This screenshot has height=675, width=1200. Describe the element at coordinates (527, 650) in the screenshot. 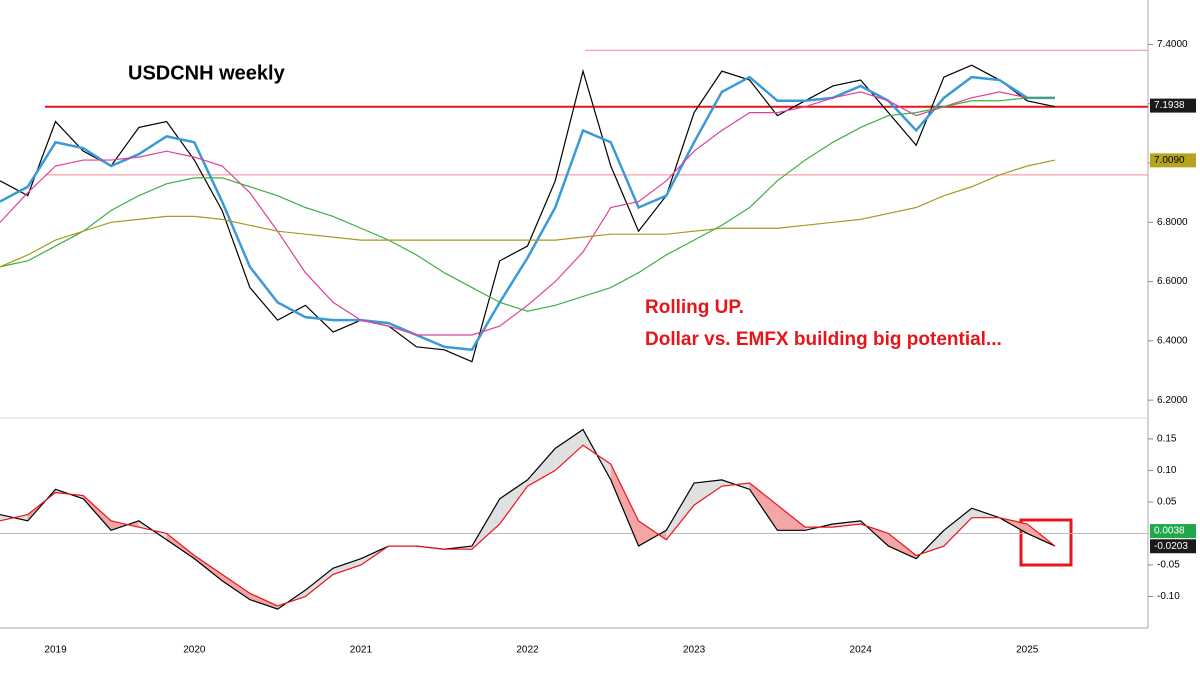

I see `x-tick-label: 2022` at that location.